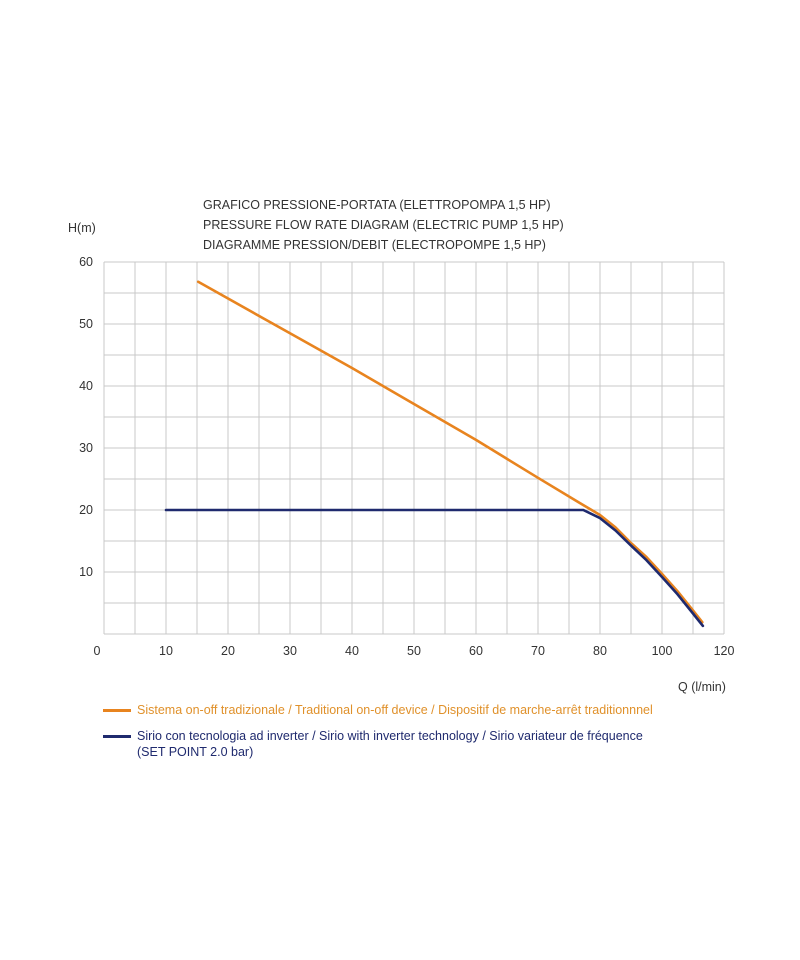 The width and height of the screenshot is (800, 960). What do you see at coordinates (86, 386) in the screenshot?
I see `y-tick-label: 40` at bounding box center [86, 386].